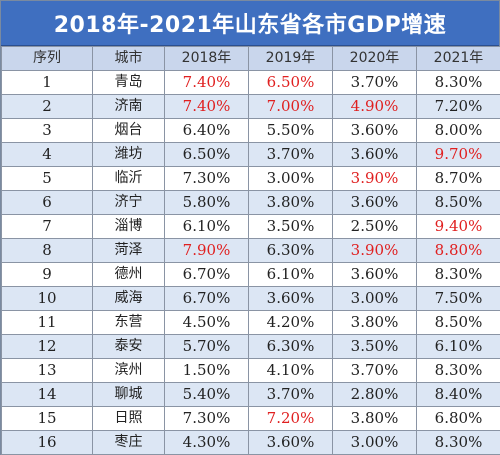  Describe the element at coordinates (290, 322) in the screenshot. I see `growth-2019: 4.20%` at that location.